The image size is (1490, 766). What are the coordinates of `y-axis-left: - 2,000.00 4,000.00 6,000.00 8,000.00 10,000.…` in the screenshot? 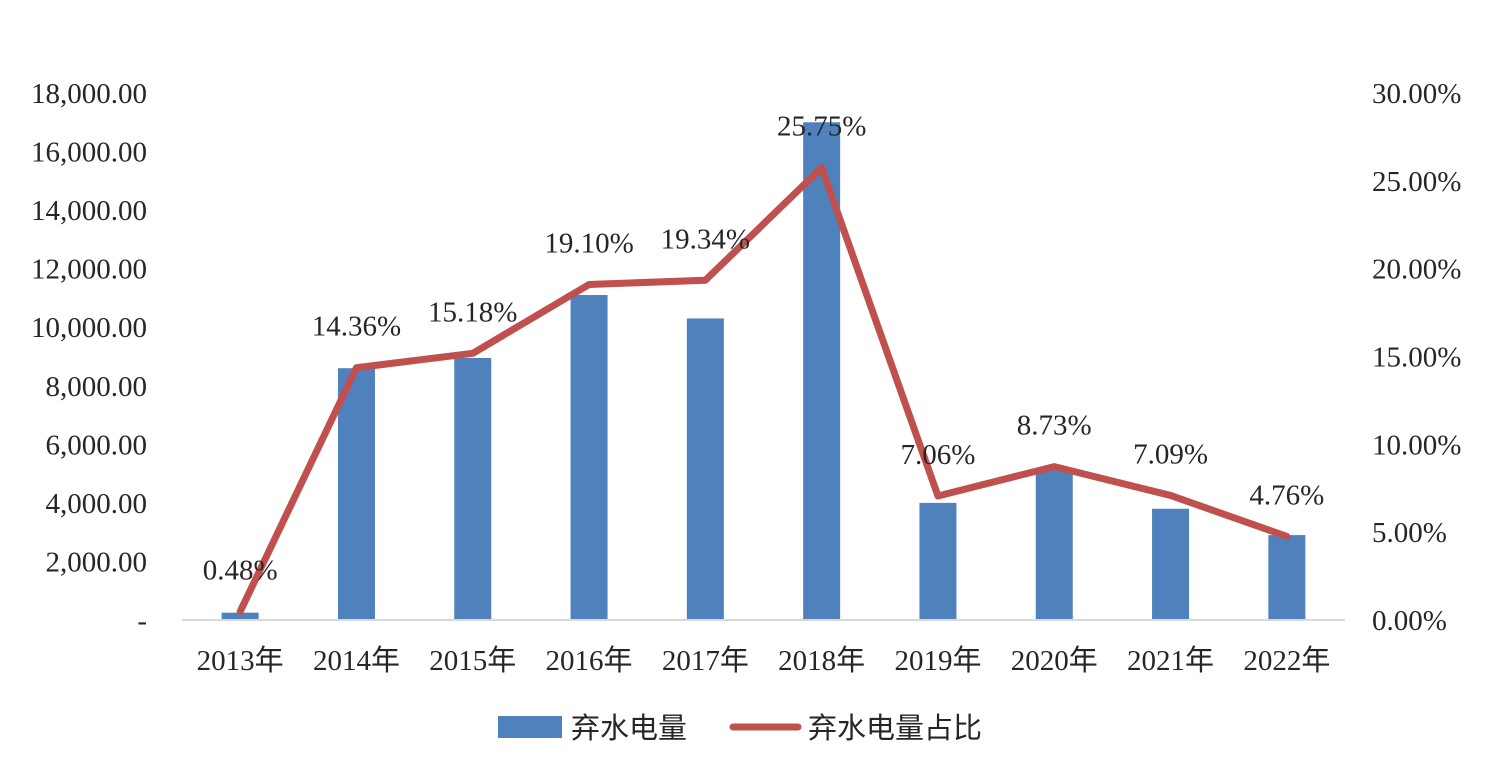 It's located at (89, 357).